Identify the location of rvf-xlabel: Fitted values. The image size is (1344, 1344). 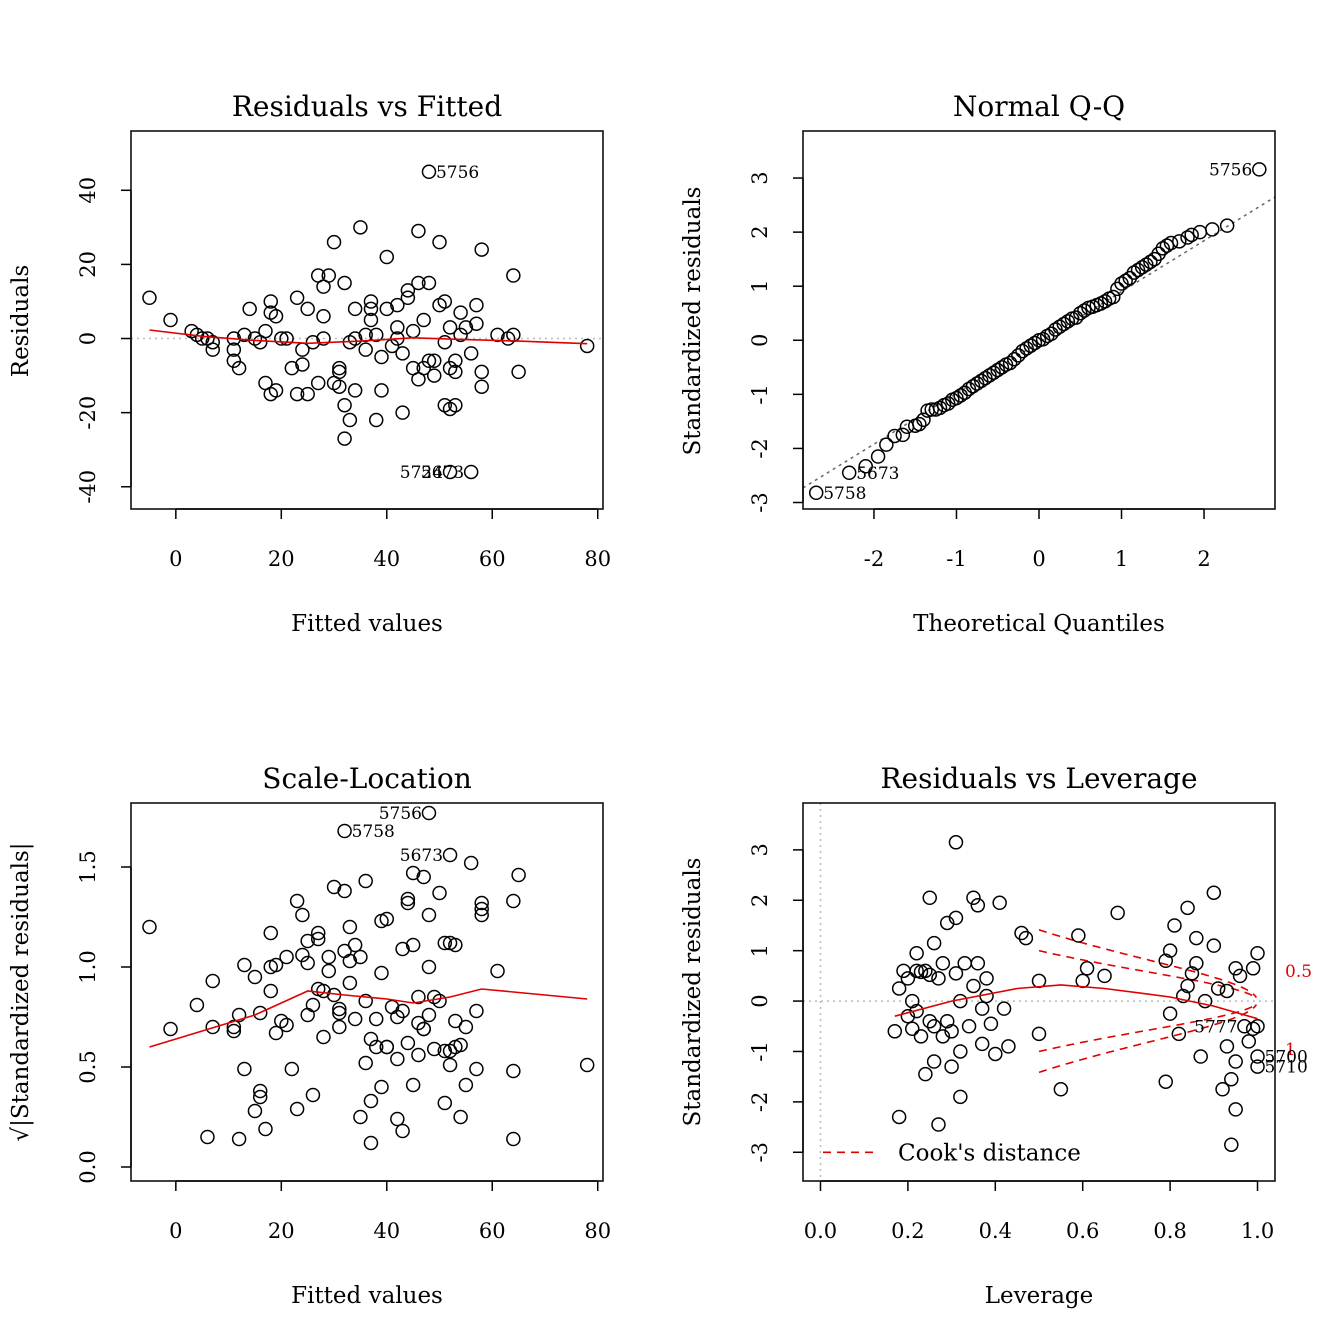
(367, 624).